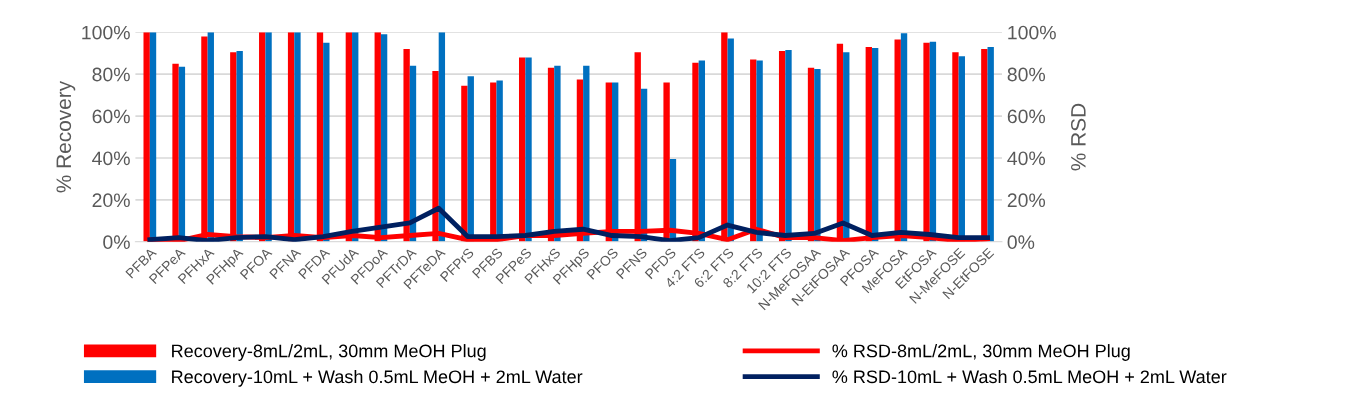 Image resolution: width=1354 pixels, height=403 pixels. I want to click on legend-label: % RSD-10mL + Wash 0.5mL MeOH + 2mL Water, so click(1029, 376).